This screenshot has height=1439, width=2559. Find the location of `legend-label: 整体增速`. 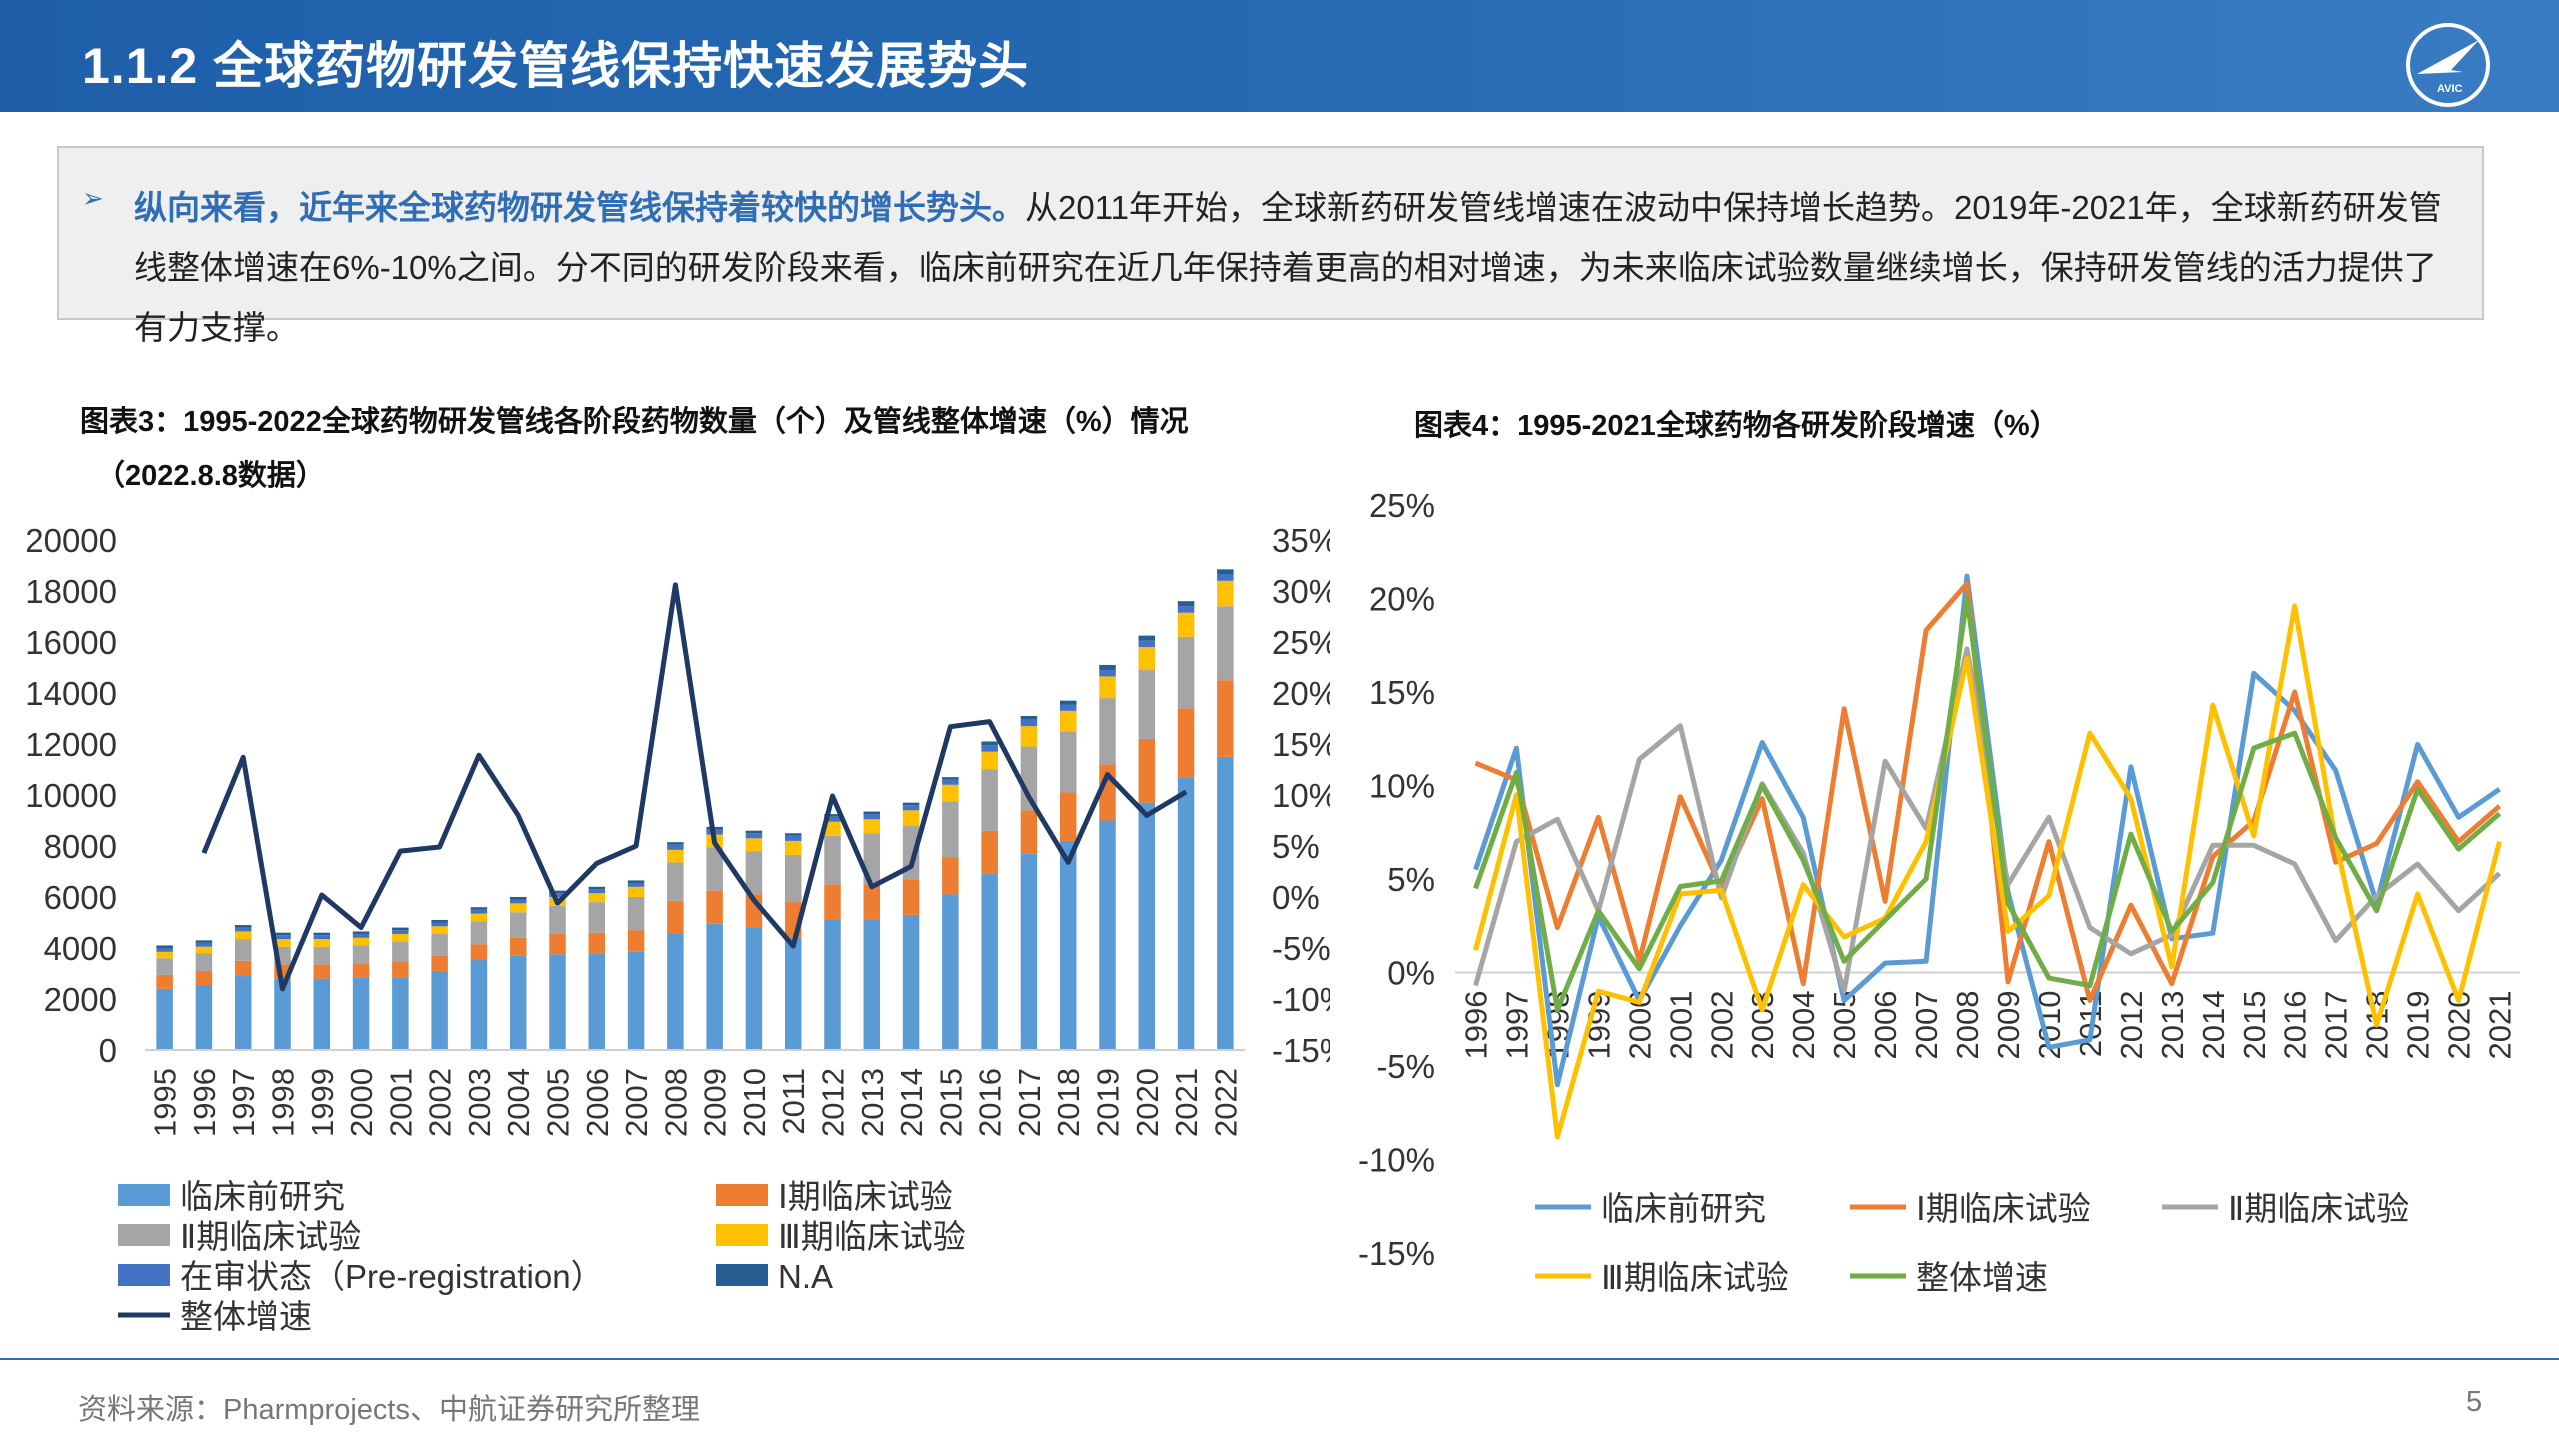

legend-label: 整体增速 is located at coordinates (1982, 1277).